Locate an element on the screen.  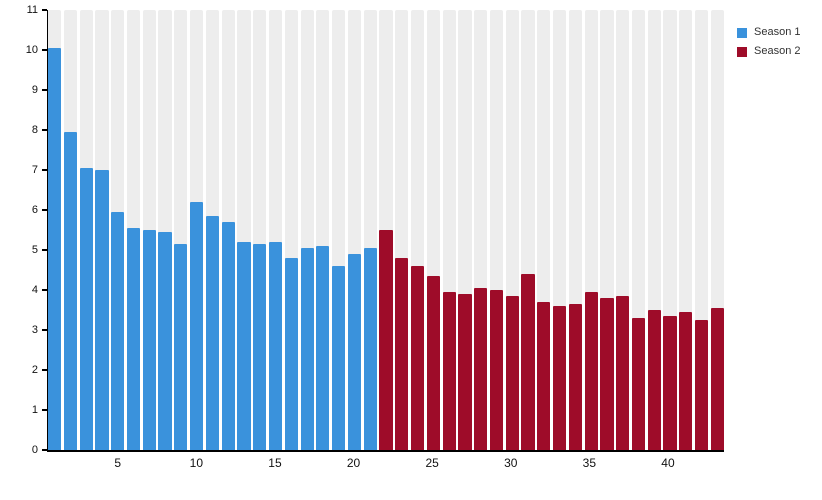
y-tick-label: 4 is located at coordinates (34, 289).